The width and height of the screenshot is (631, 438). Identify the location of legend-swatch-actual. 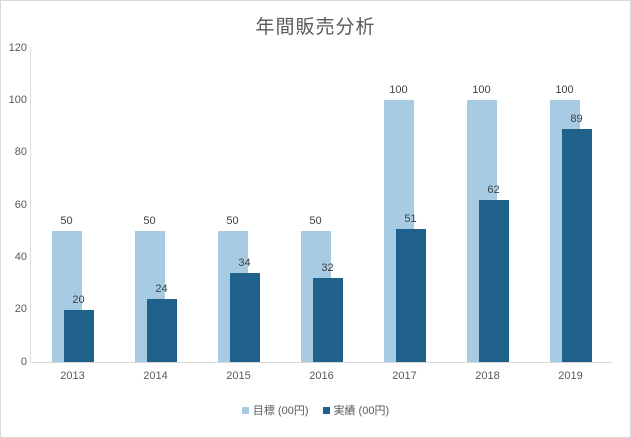
(326, 410).